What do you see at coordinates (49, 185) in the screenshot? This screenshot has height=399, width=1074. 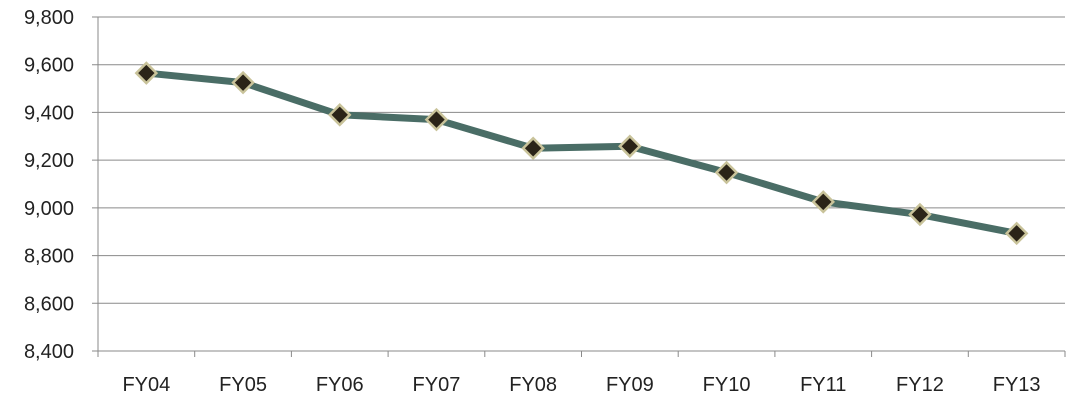 I see `y-tick-labels: 8,400 8,600 8,800 9,000 9,200 9,400 9,600 9,800` at bounding box center [49, 185].